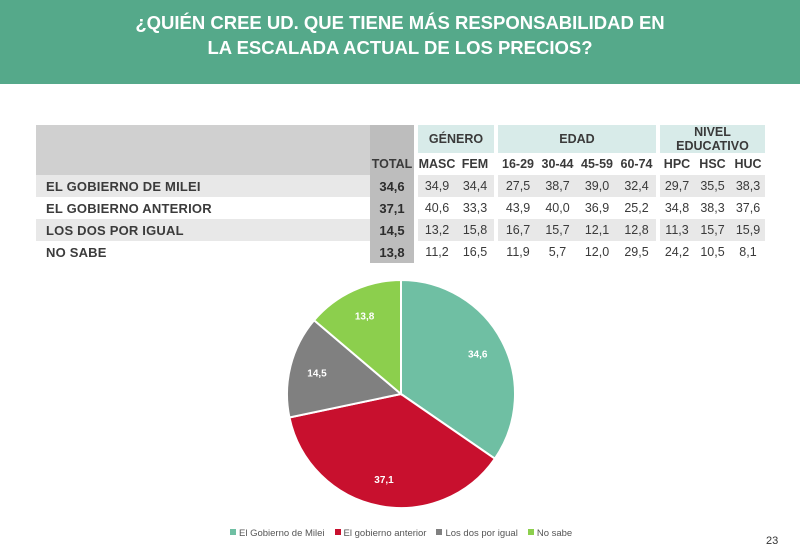 The width and height of the screenshot is (800, 555). Describe the element at coordinates (636, 230) in the screenshot. I see `cell-60-74: 12,8` at that location.